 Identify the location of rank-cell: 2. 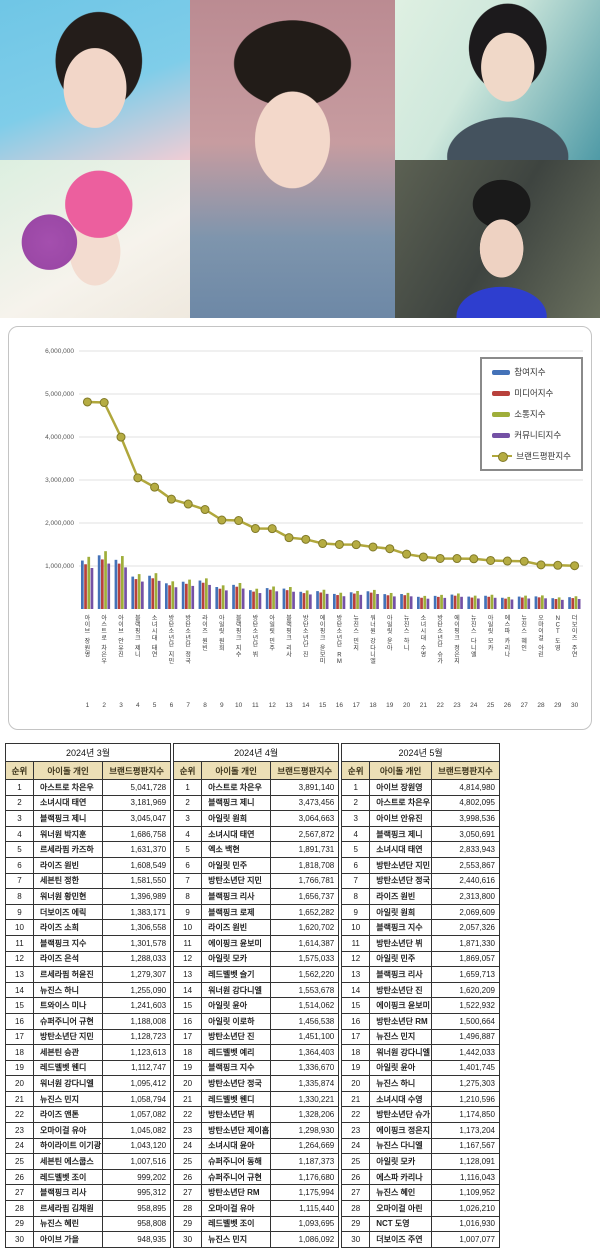
(19, 803).